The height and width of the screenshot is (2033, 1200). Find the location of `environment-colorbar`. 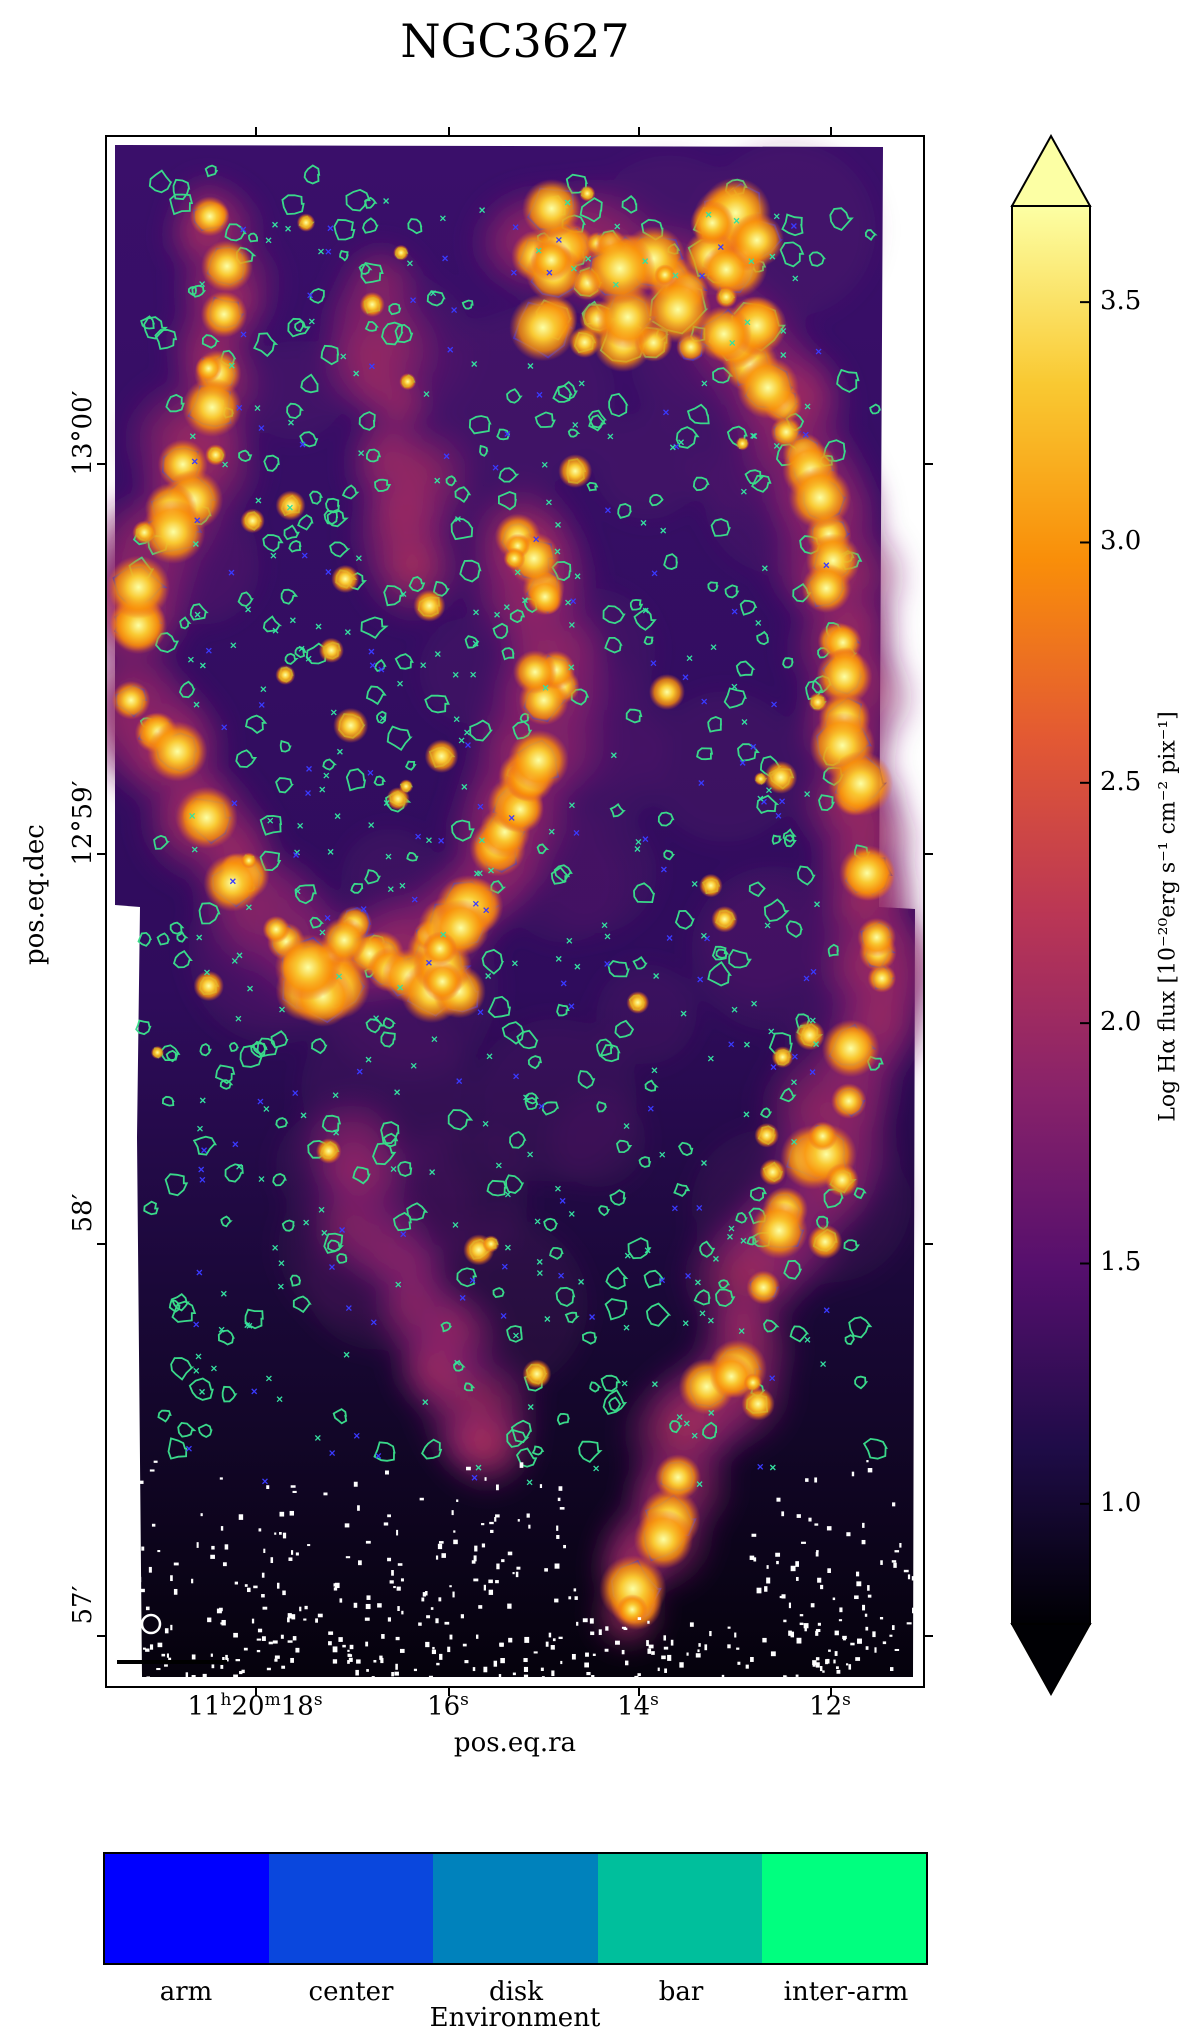

environment-colorbar is located at coordinates (515, 1908).